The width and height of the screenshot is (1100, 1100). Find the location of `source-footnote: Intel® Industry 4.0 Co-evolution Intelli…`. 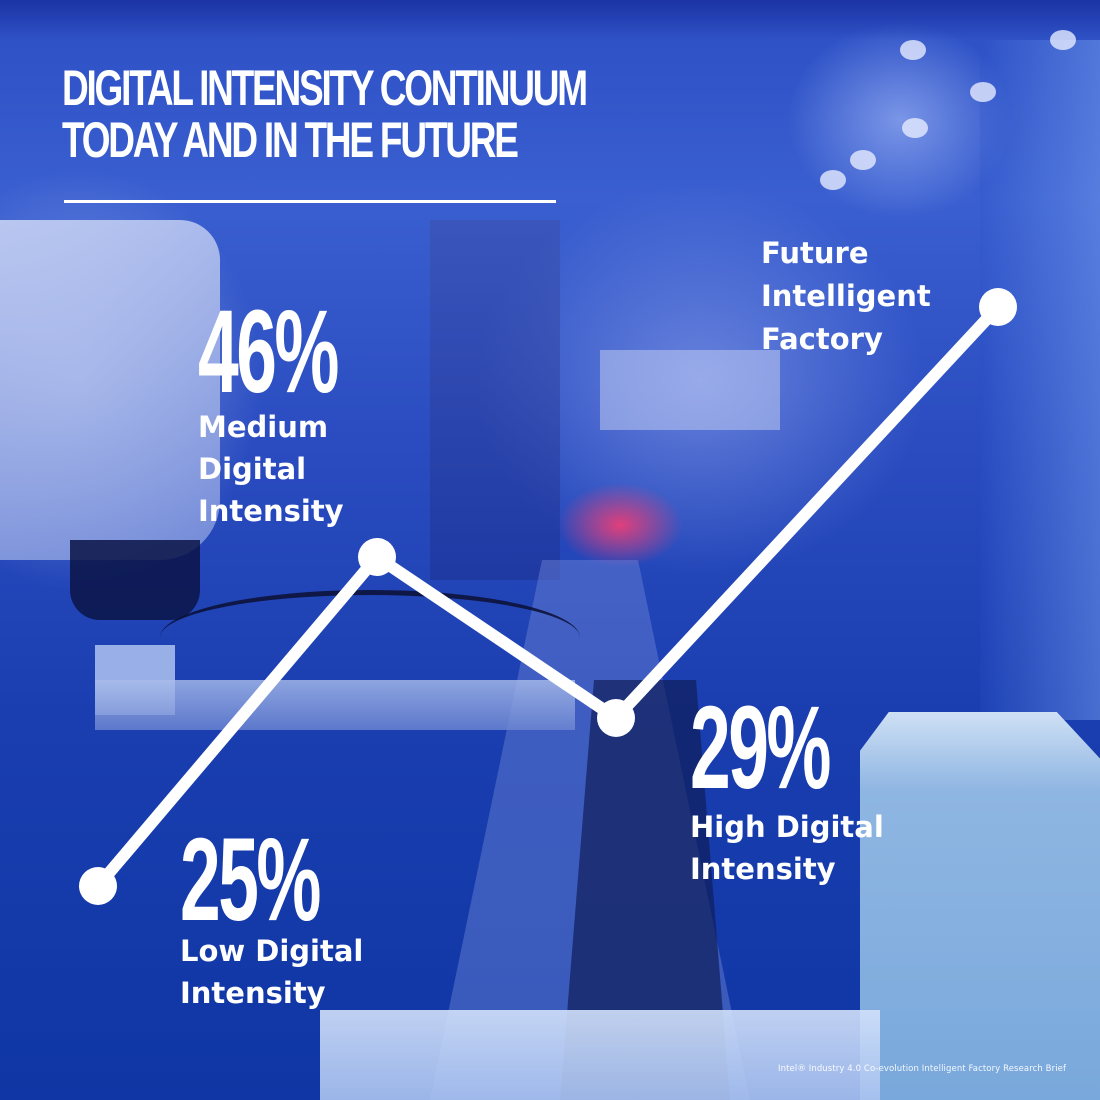

source-footnote: Intel® Industry 4.0 Co-evolution Intelli… is located at coordinates (922, 1069).